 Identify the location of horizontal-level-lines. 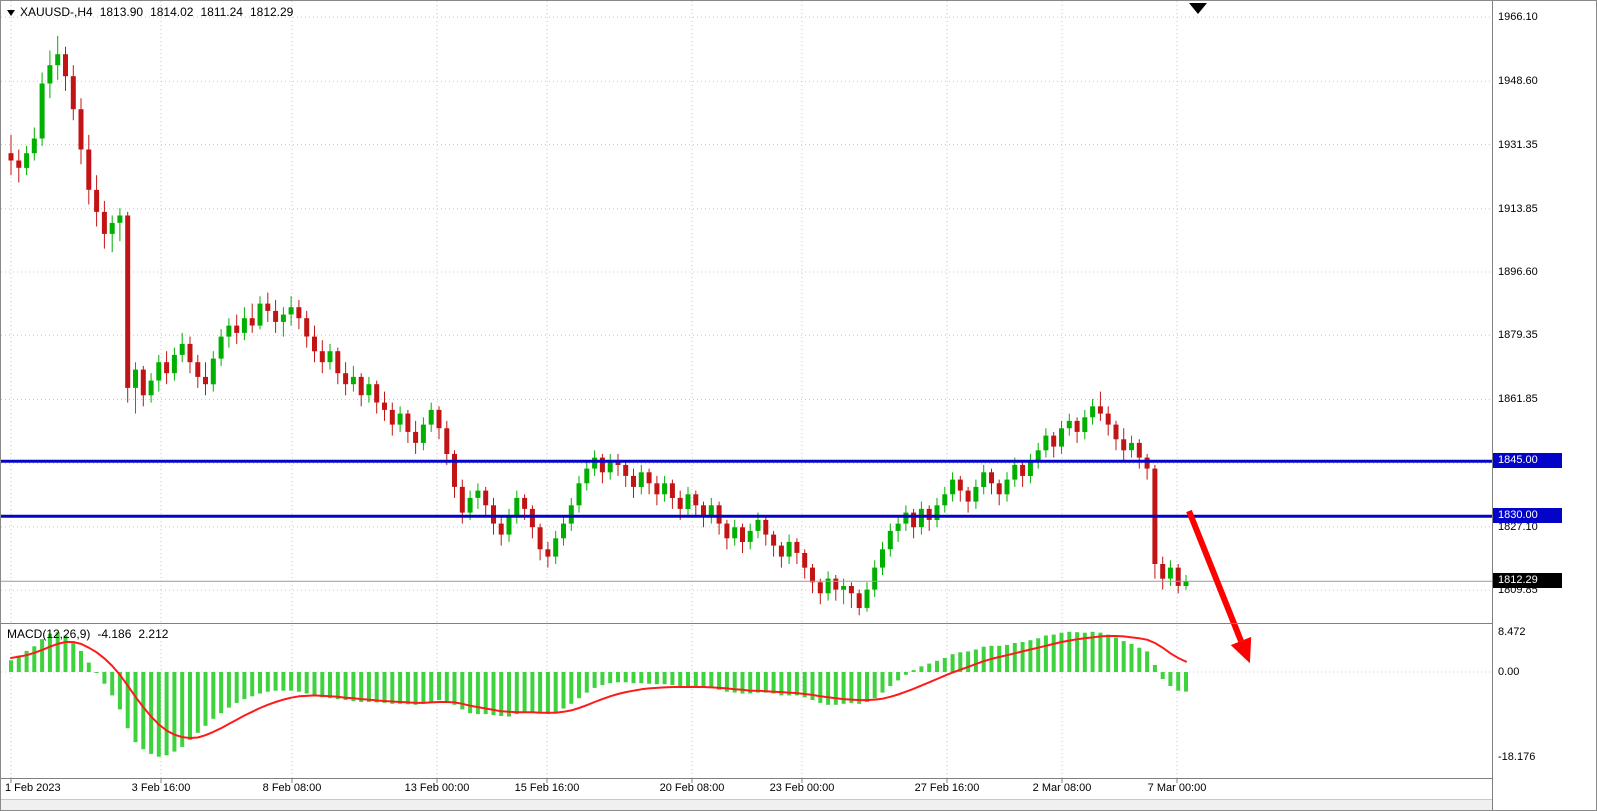
(746, 488).